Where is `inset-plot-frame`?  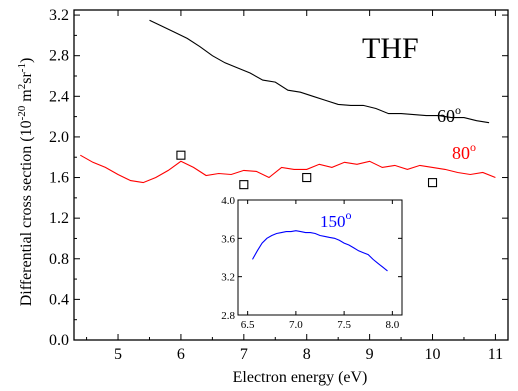 inset-plot-frame is located at coordinates (320, 257).